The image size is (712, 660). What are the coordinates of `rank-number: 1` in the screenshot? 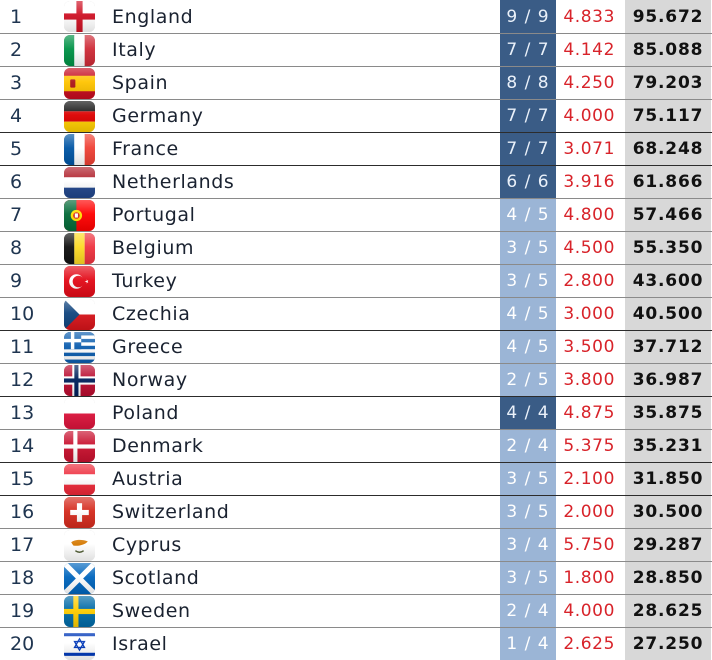 It's located at (16, 16).